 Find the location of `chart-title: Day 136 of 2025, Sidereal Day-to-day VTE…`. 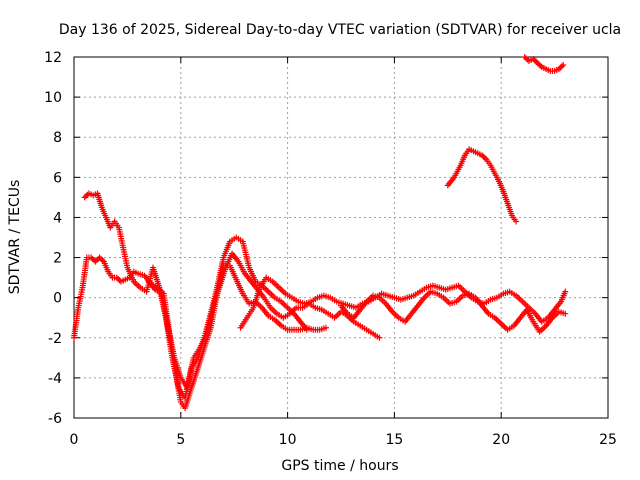

chart-title: Day 136 of 2025, Sidereal Day-to-day VTE… is located at coordinates (340, 30).